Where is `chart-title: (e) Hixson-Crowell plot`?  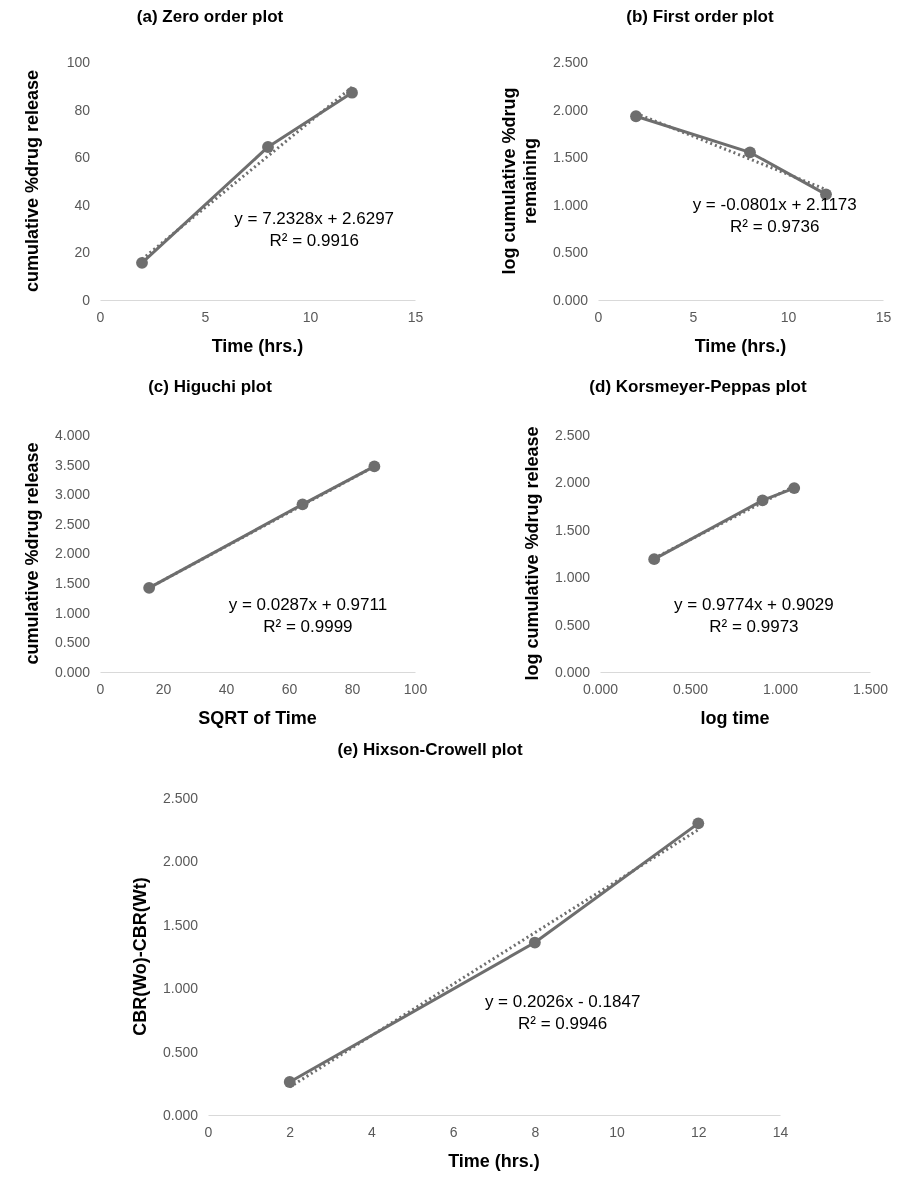 chart-title: (e) Hixson-Crowell plot is located at coordinates (430, 749).